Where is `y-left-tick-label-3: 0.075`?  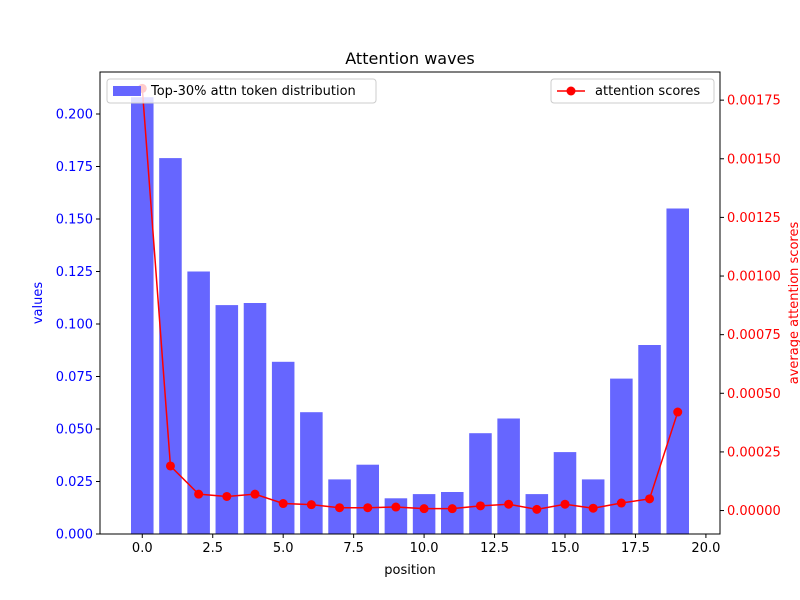
y-left-tick-label-3: 0.075 is located at coordinates (74, 377).